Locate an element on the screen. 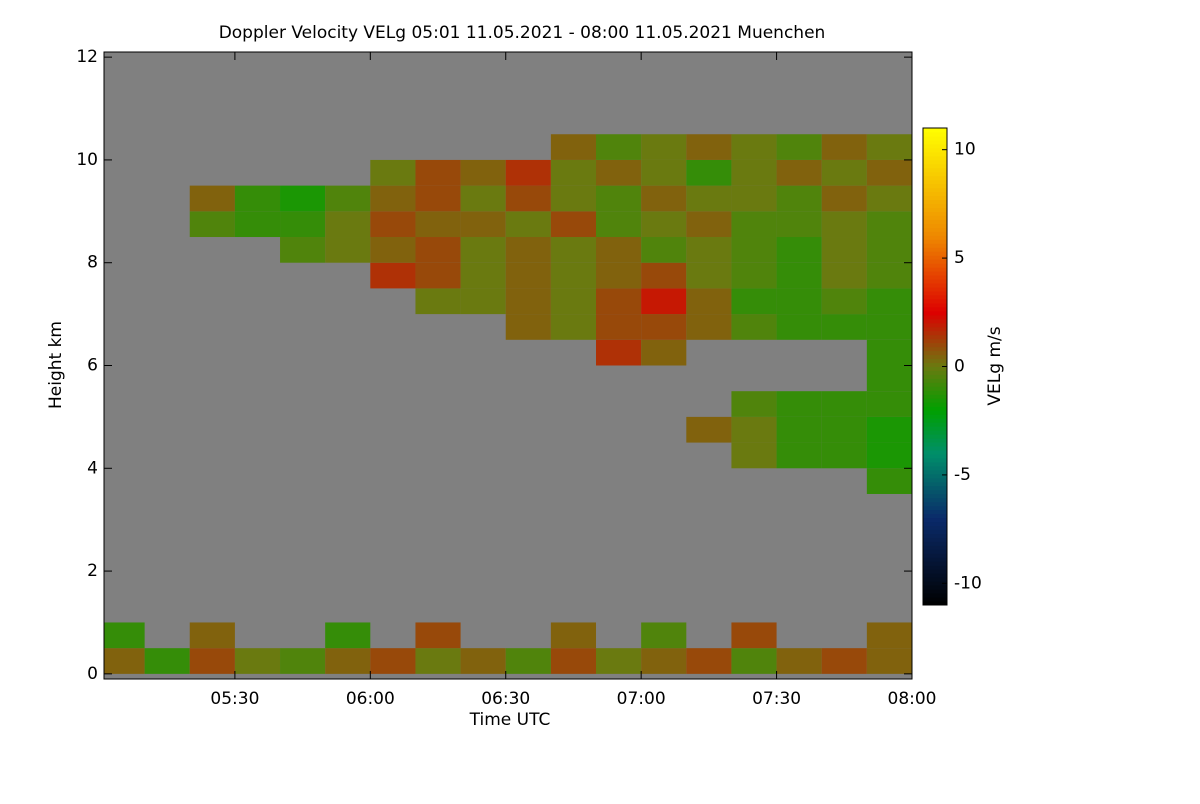 The width and height of the screenshot is (1200, 804). y-tick-label: 8 is located at coordinates (92, 263).